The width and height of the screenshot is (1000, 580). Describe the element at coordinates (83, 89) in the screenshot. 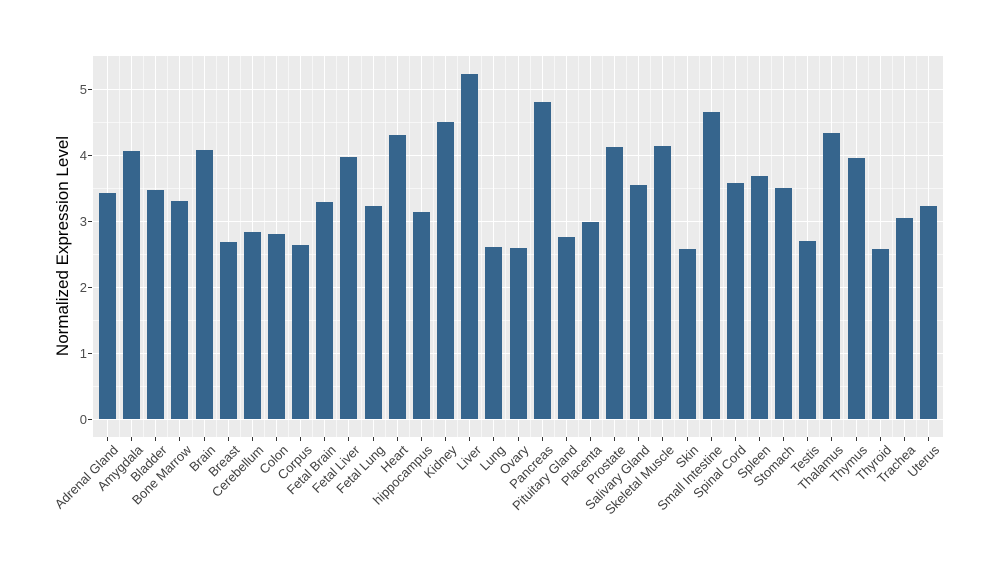

I see `y-tick-label: 5` at that location.